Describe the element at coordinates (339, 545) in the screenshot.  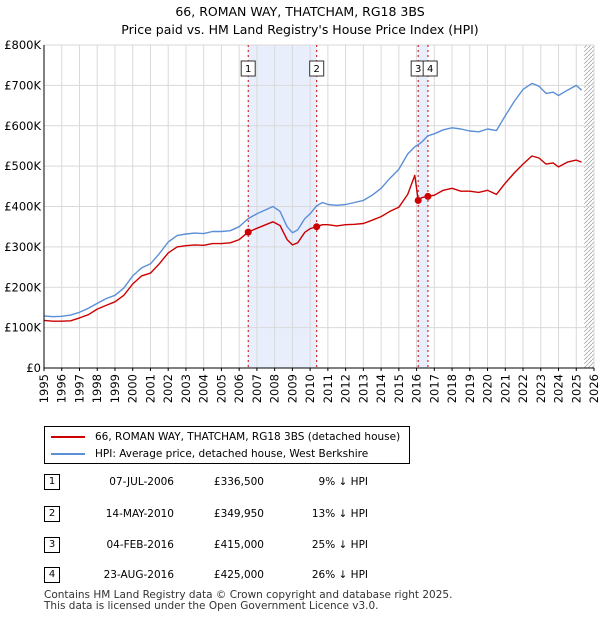
I see `transaction-hpi-diff: 25% ↓ HPI` at that location.